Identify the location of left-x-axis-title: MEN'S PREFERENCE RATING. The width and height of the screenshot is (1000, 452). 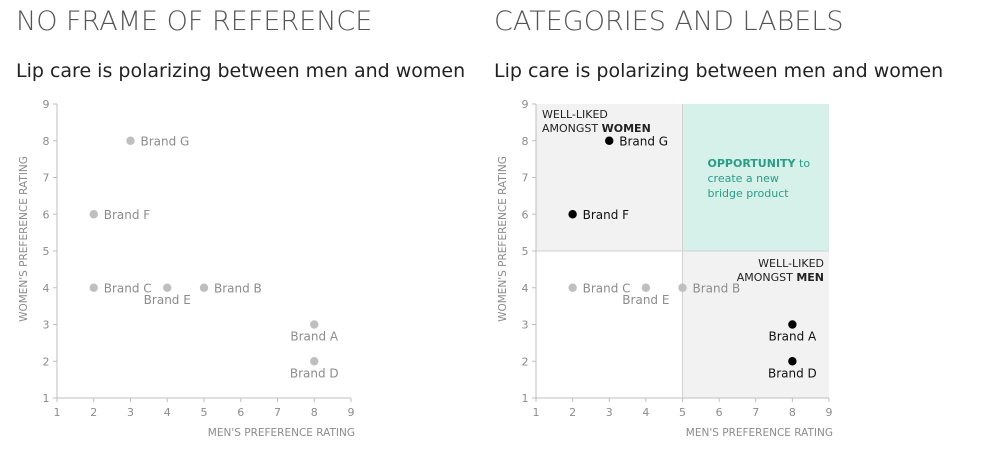
(281, 433).